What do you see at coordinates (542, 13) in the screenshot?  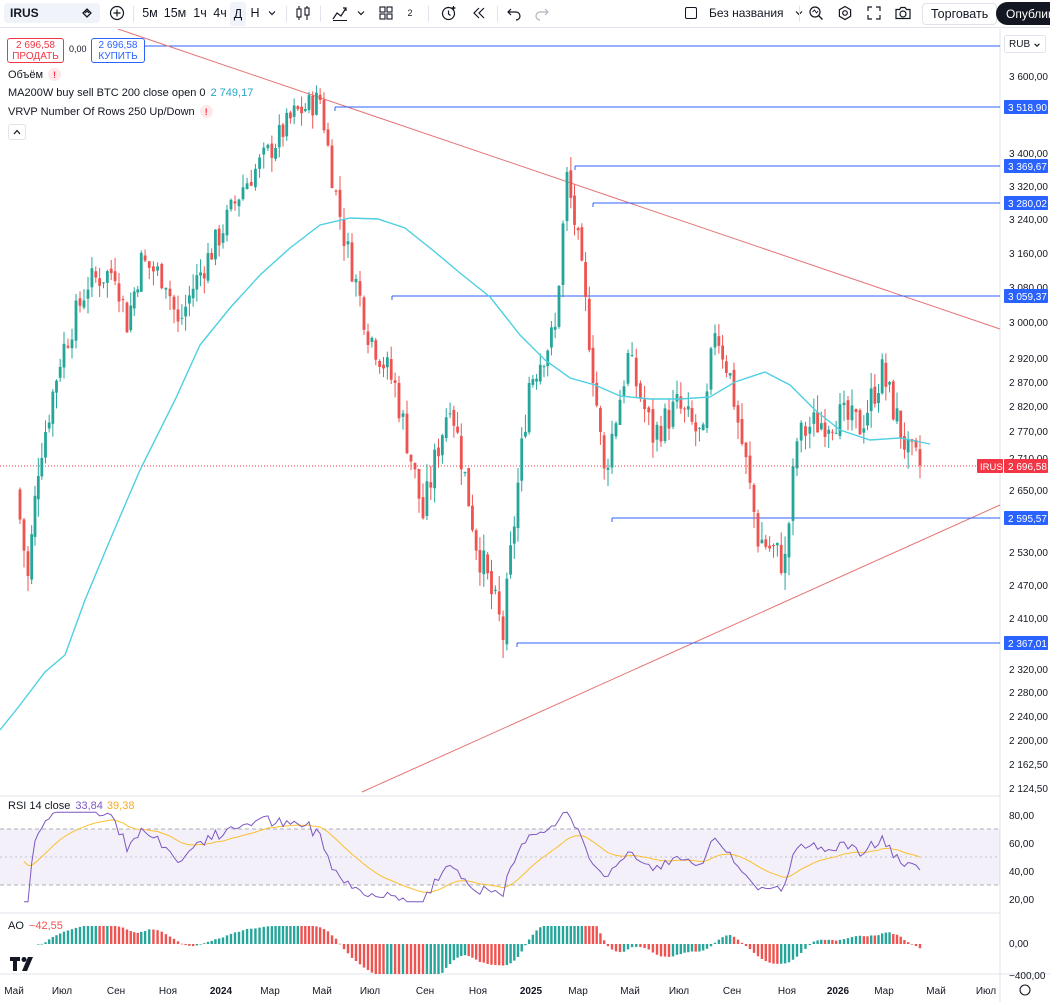 I see `redo-icon` at bounding box center [542, 13].